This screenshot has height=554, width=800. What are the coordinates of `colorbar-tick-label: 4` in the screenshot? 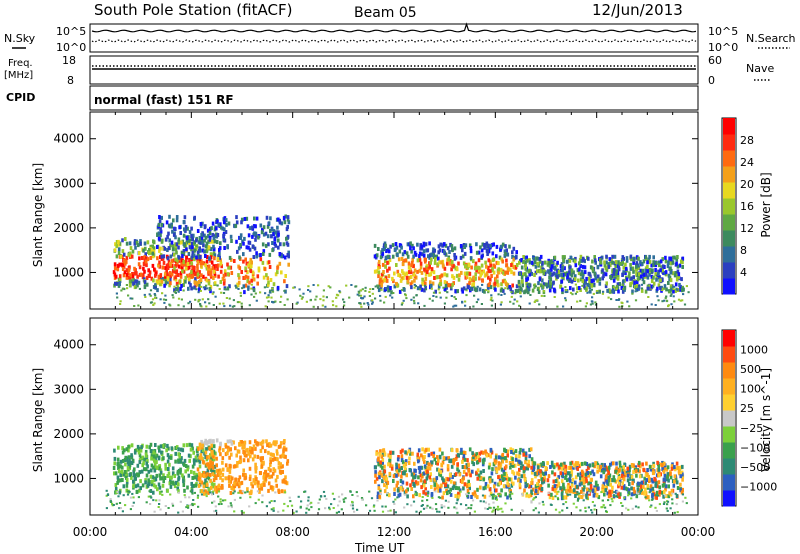 It's located at (743, 272).